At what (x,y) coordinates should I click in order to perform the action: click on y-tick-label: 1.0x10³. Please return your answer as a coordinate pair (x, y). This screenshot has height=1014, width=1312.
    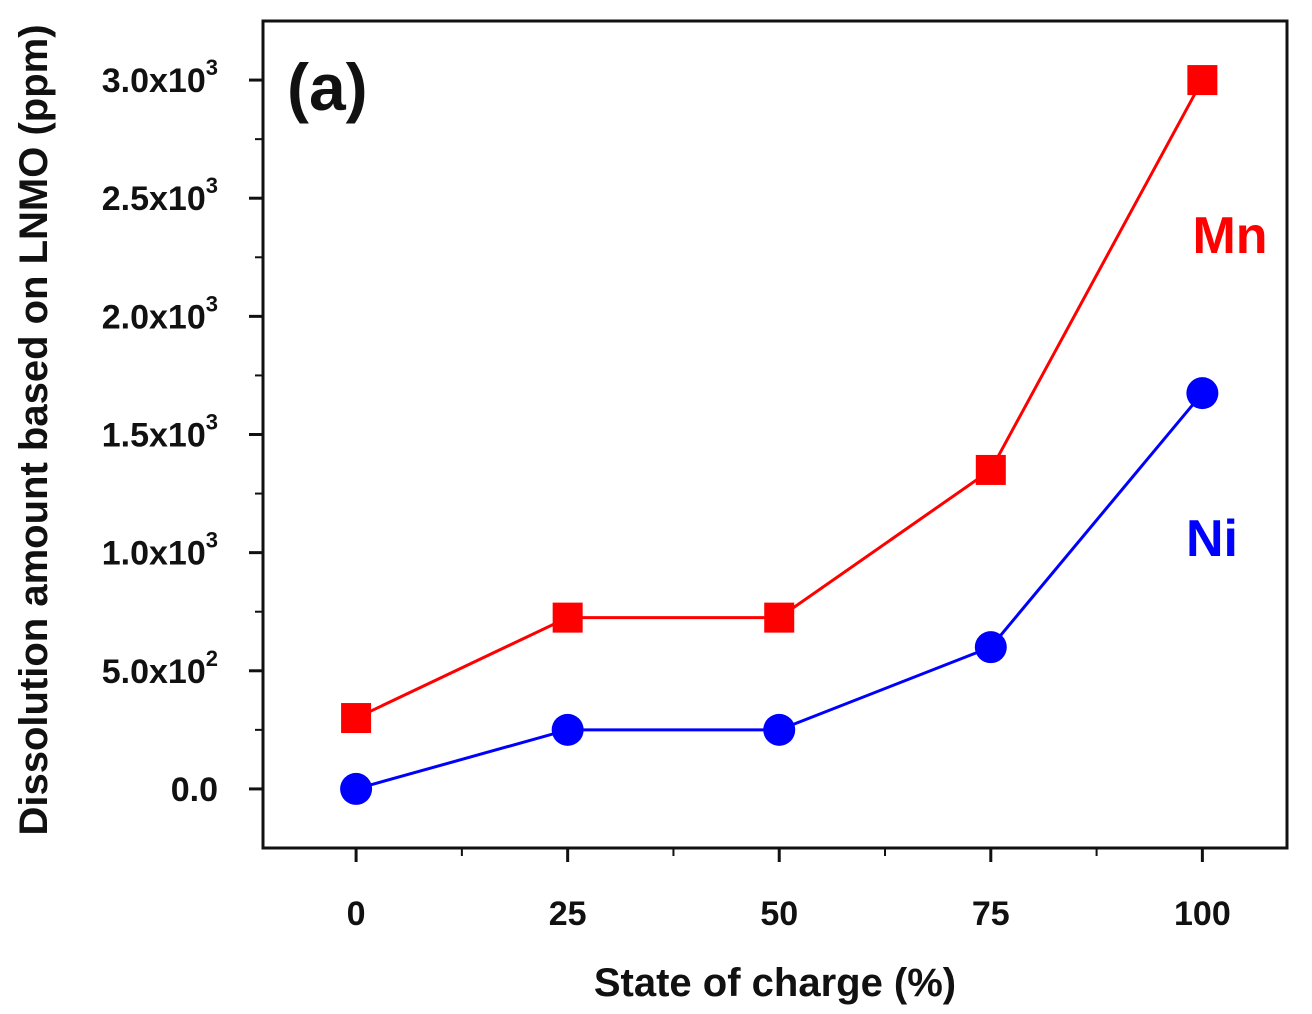
    Looking at the image, I should click on (160, 550).